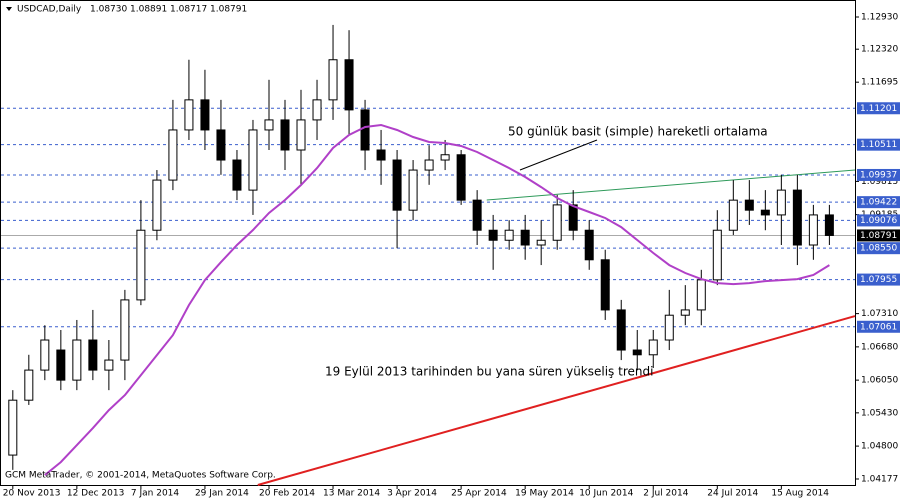 The image size is (900, 500). I want to click on x-tick-label: 24 Jul 2014, so click(732, 494).